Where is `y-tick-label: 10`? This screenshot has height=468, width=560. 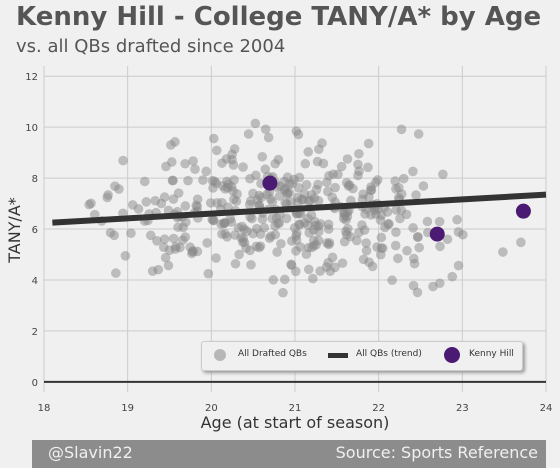 y-tick-label: 10 is located at coordinates (31, 128).